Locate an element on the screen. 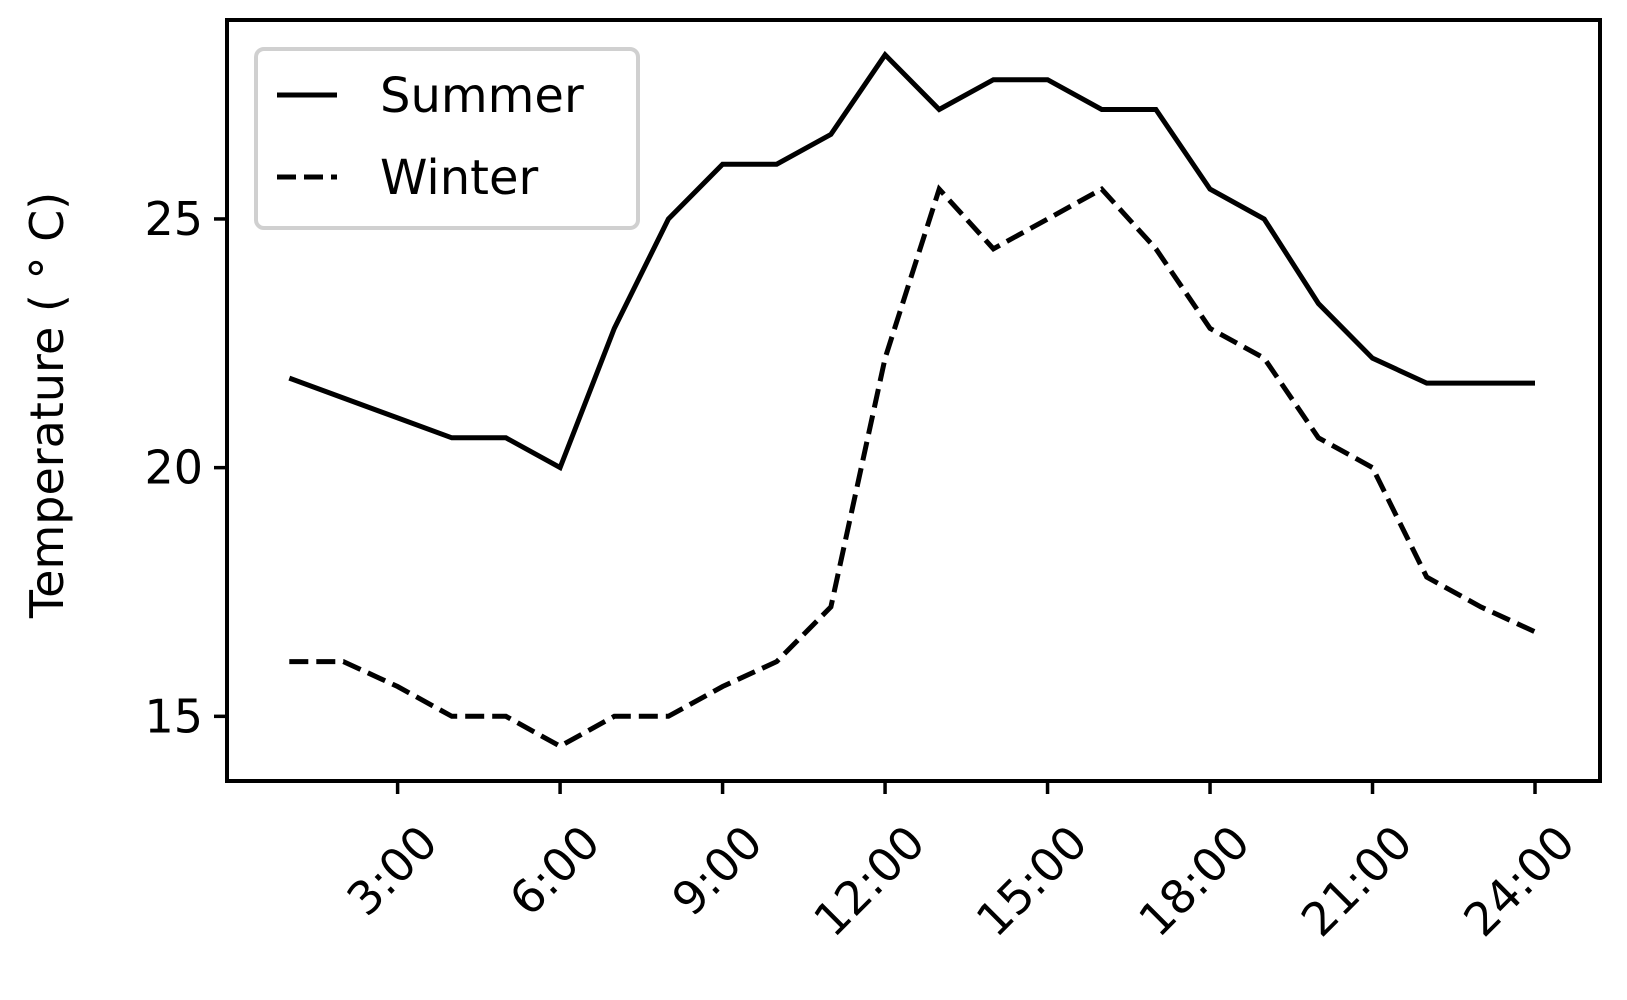  y-axis-label: Temperature ( ° C) is located at coordinates (47, 405).